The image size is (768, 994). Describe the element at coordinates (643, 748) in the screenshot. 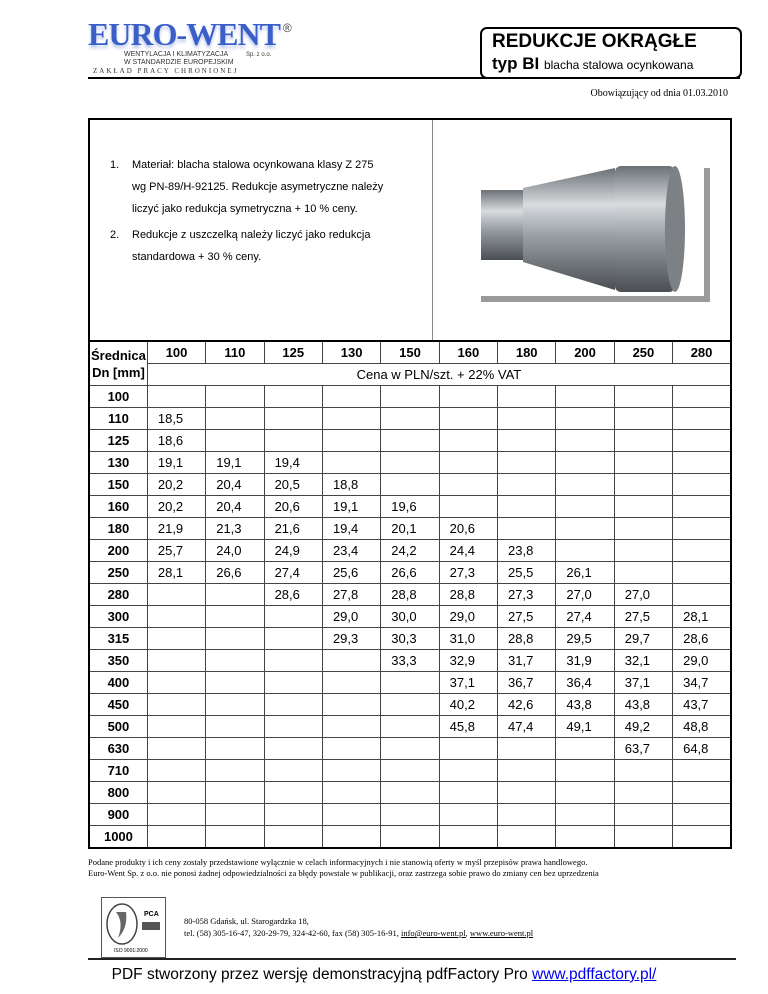

I see `price-cell: 63,7` at that location.